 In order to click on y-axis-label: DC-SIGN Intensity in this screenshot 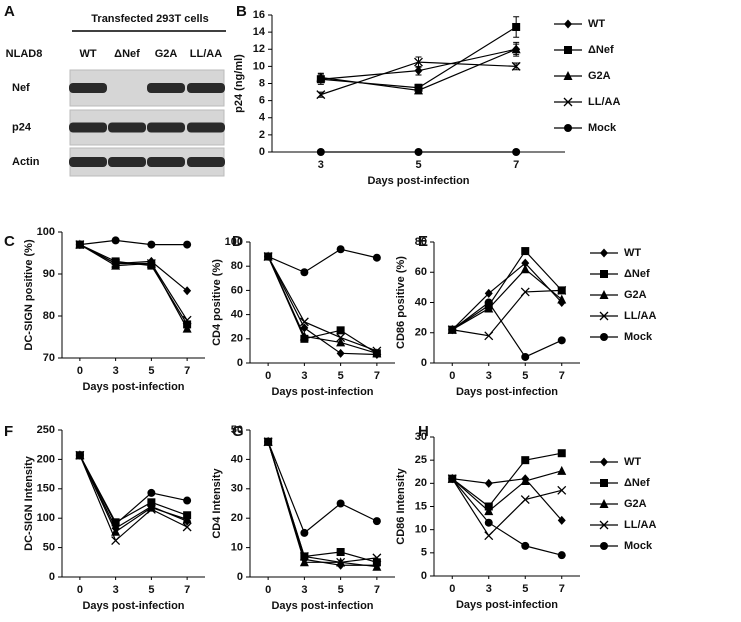, I will do `click(29, 503)`.